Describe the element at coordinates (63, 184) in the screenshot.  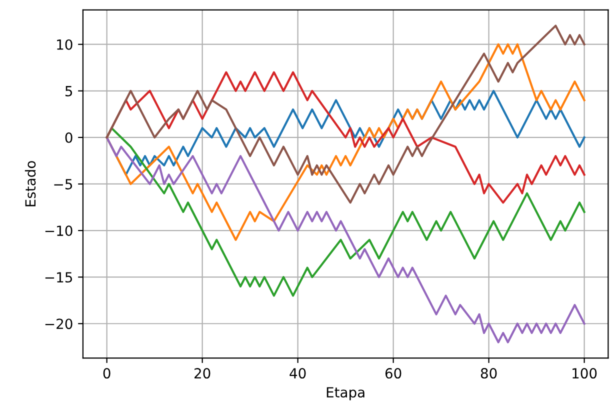
I see `y-tick-label: −5` at that location.